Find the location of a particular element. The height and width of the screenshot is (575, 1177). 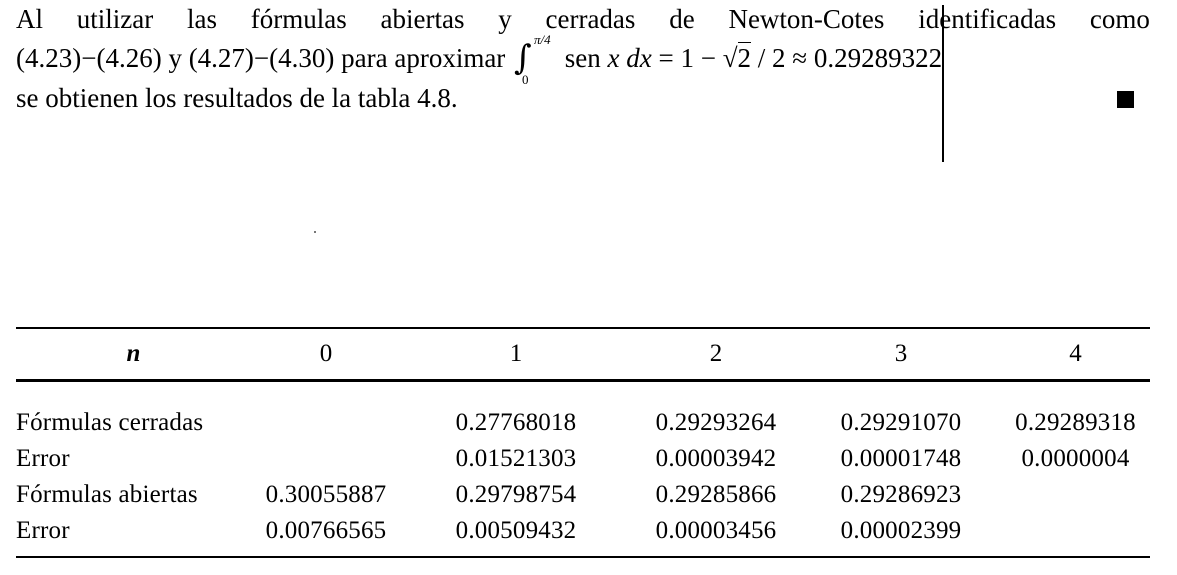

table-cell: 0.29798754 is located at coordinates (516, 494).